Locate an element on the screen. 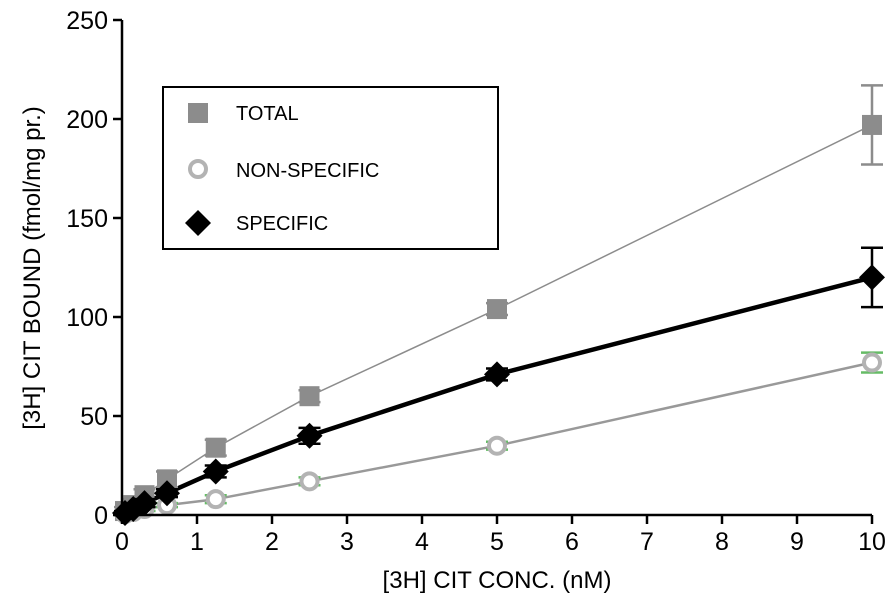 The width and height of the screenshot is (896, 599). legend-label-specific: SPECIFIC is located at coordinates (282, 224).